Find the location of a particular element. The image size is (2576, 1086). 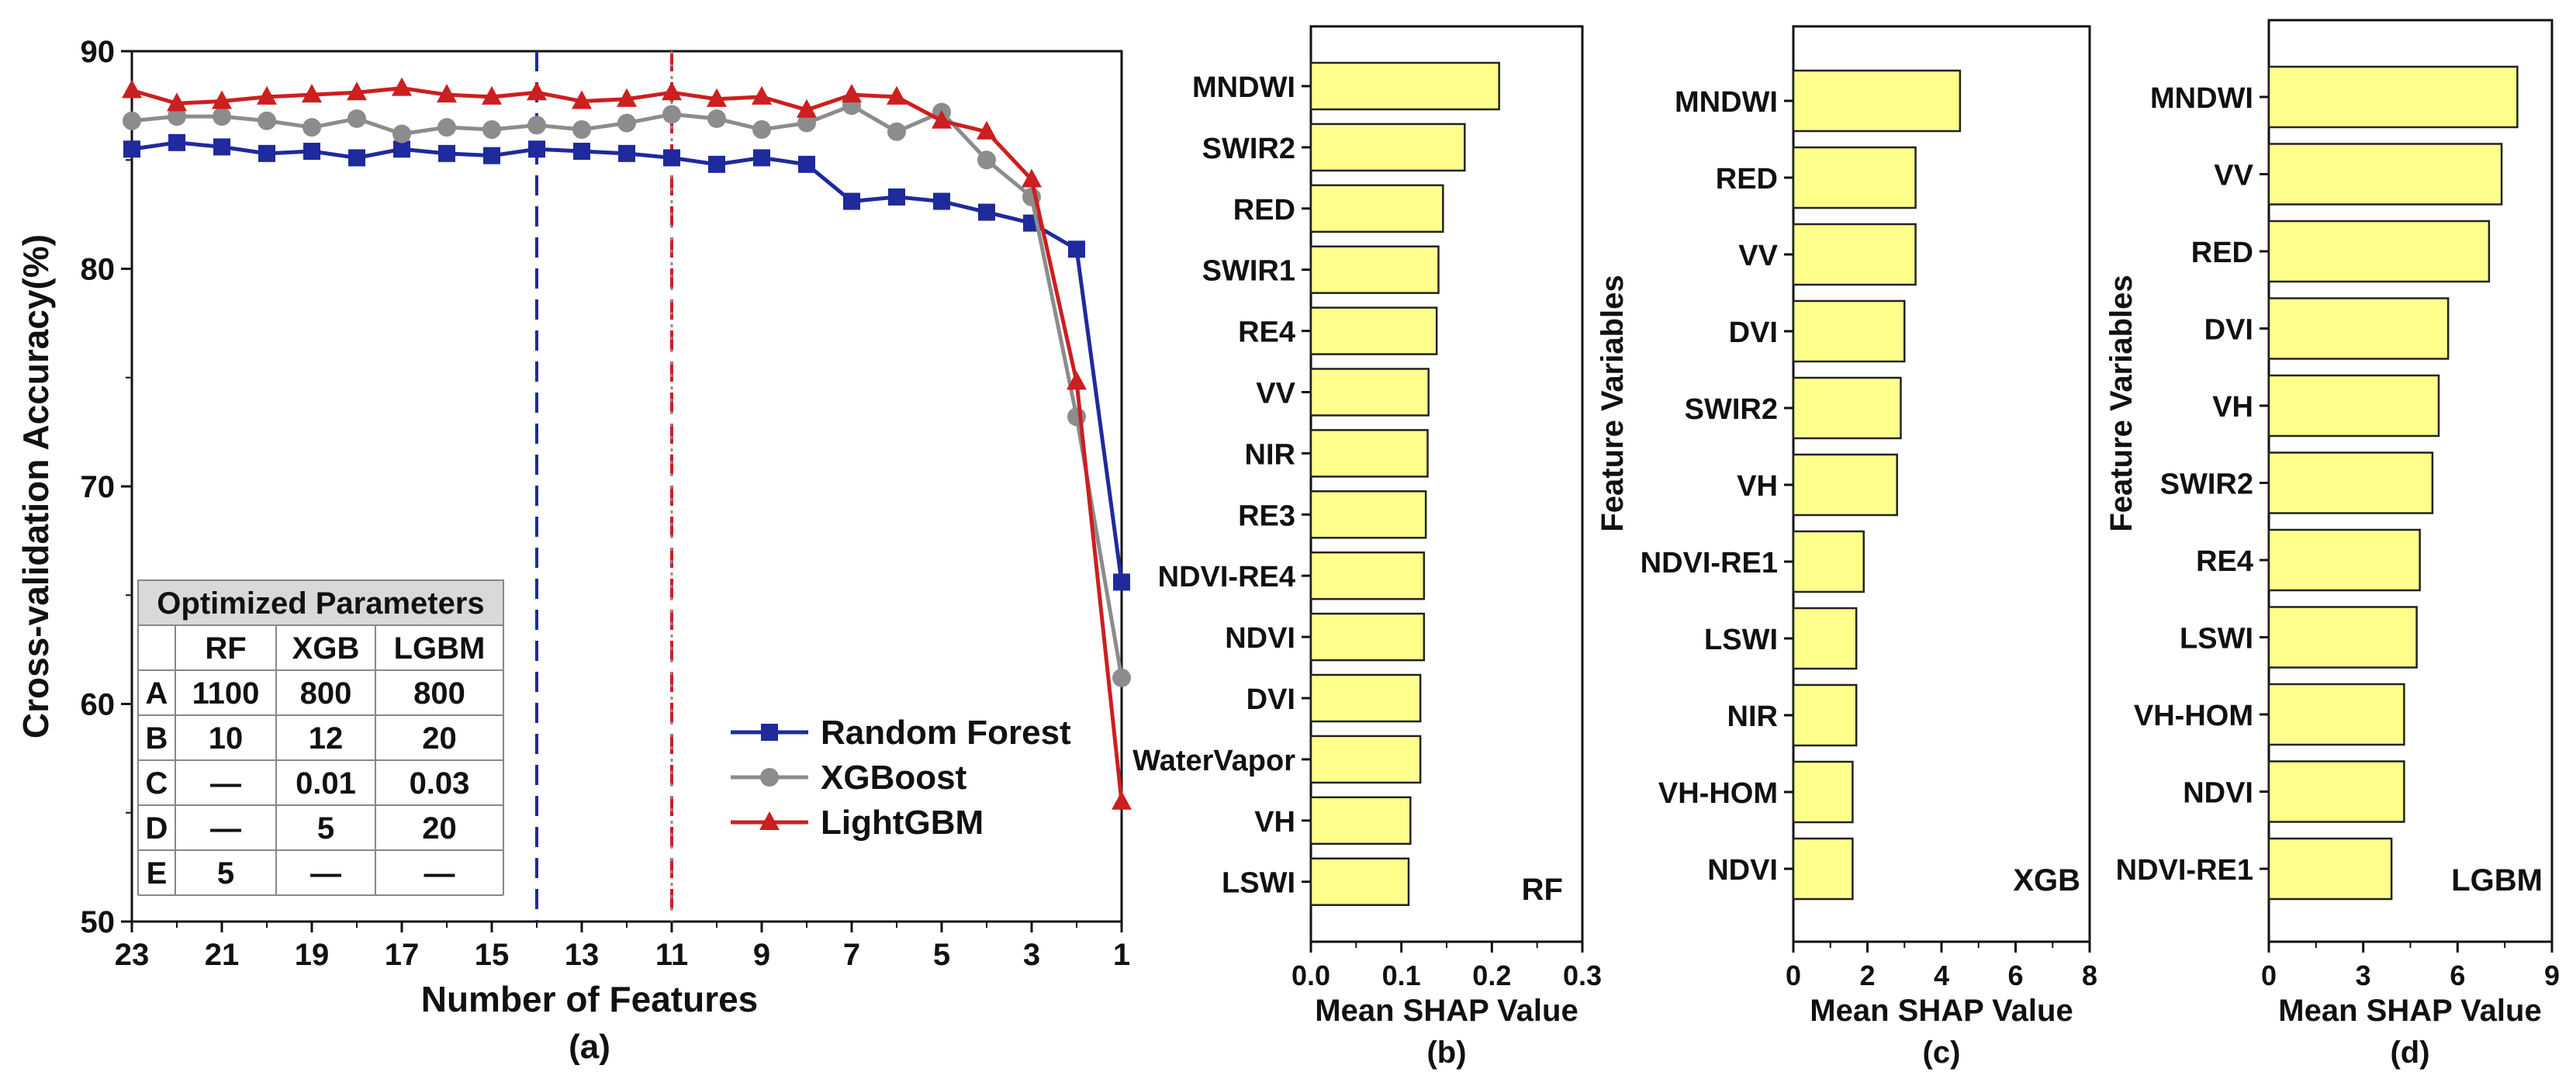

panel-a-x-tick-label: 23 is located at coordinates (132, 955).